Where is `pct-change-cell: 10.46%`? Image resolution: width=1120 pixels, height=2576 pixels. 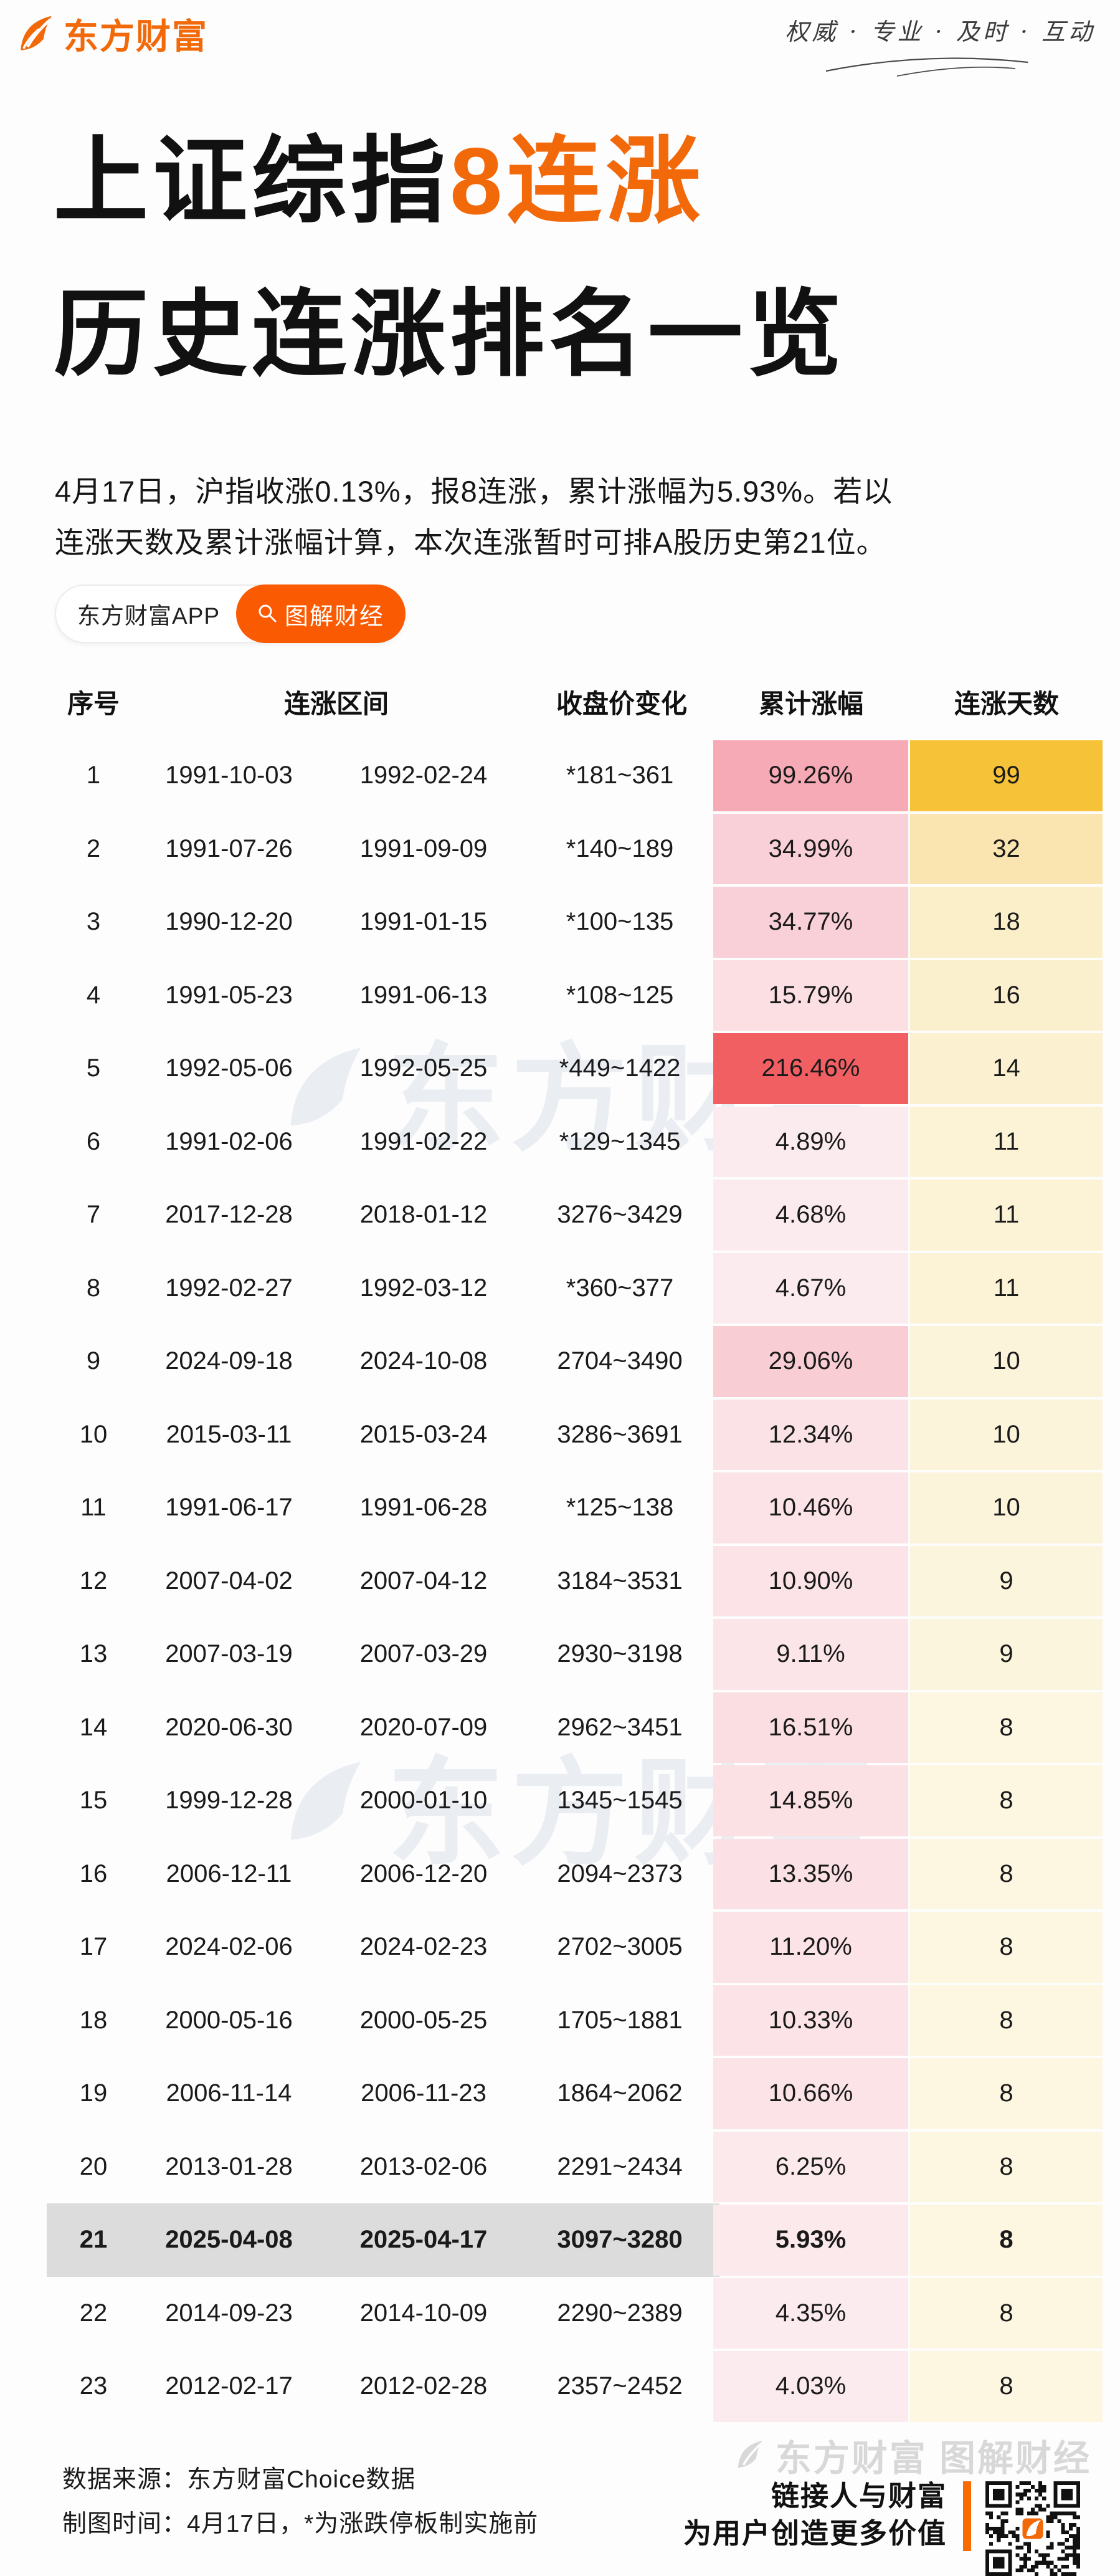
pct-change-cell: 10.46% is located at coordinates (810, 1507).